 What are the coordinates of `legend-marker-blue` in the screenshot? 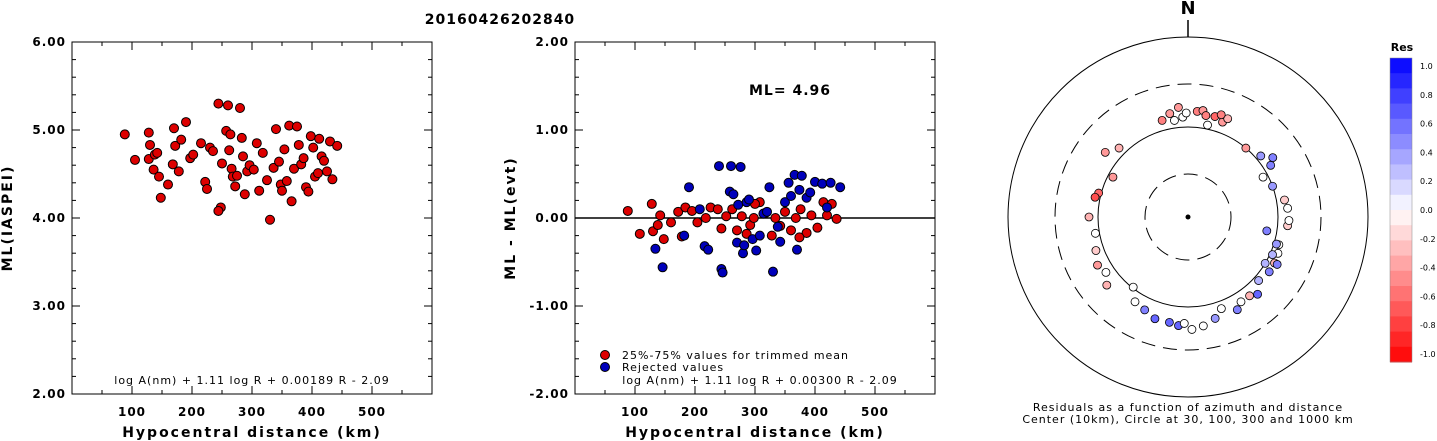 It's located at (605, 367).